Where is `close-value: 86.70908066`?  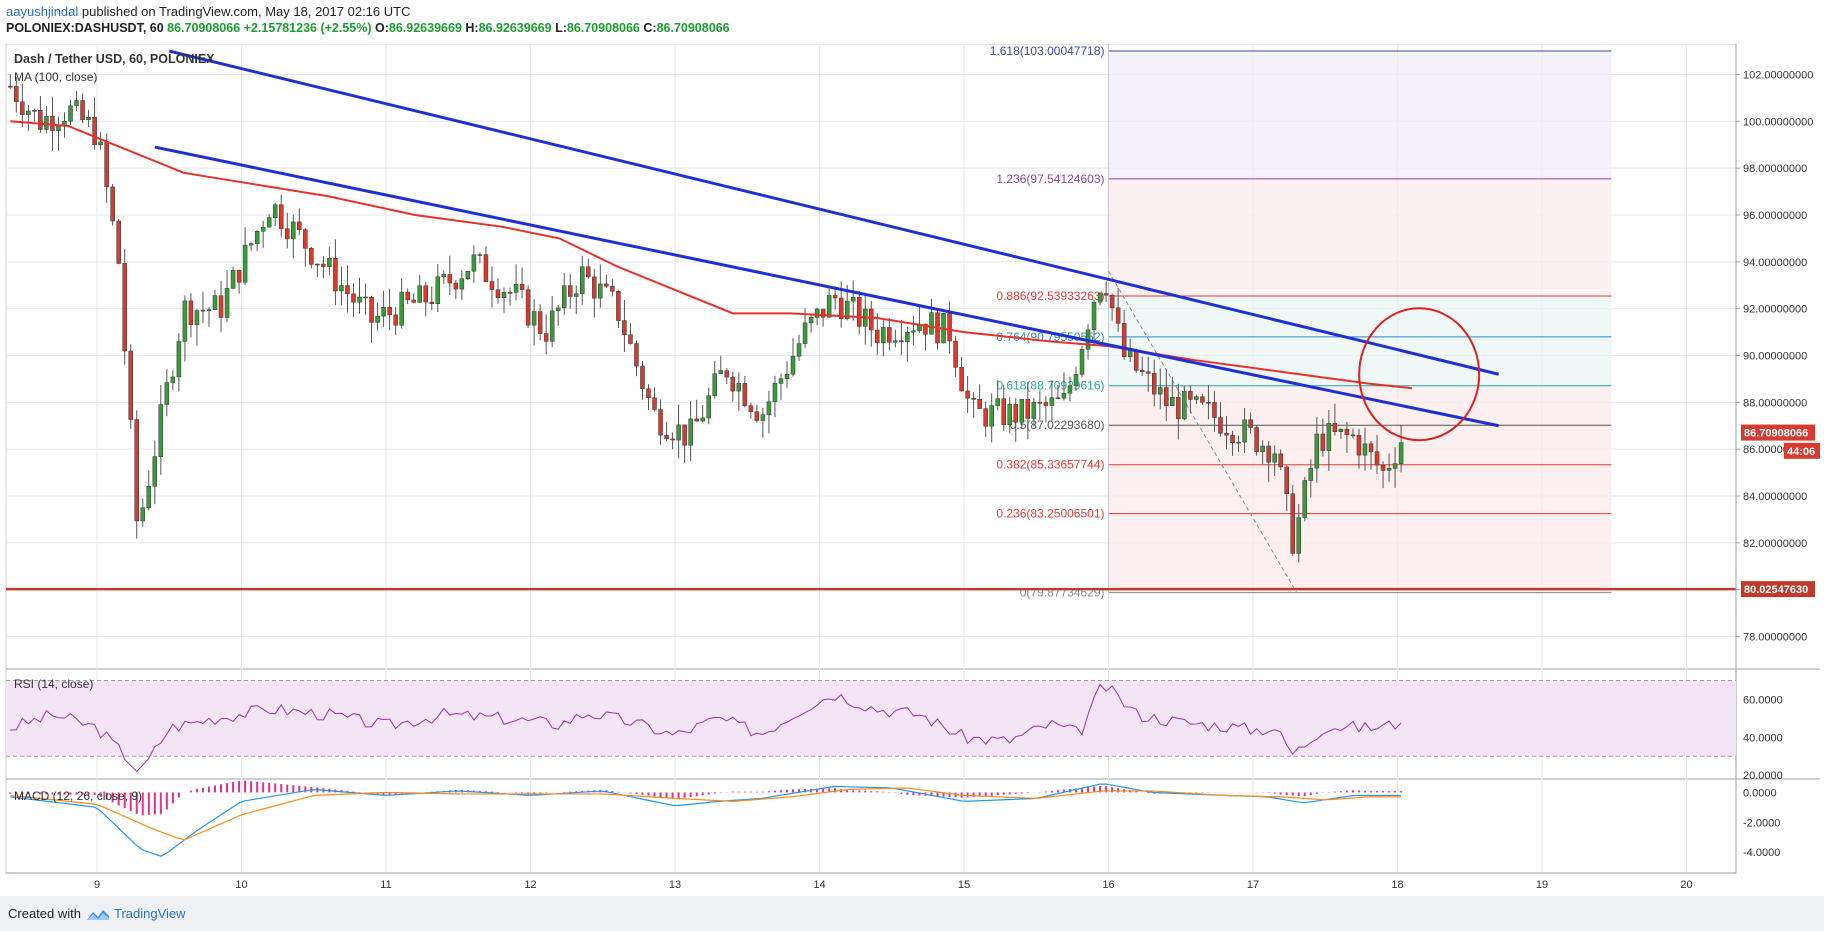
close-value: 86.70908066 is located at coordinates (693, 28).